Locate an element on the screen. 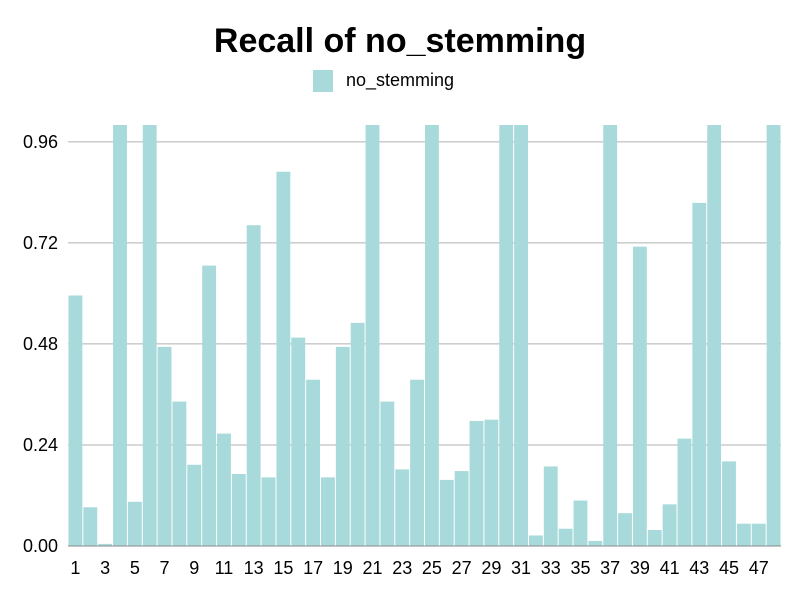  x-tick-label: 27 is located at coordinates (462, 568).